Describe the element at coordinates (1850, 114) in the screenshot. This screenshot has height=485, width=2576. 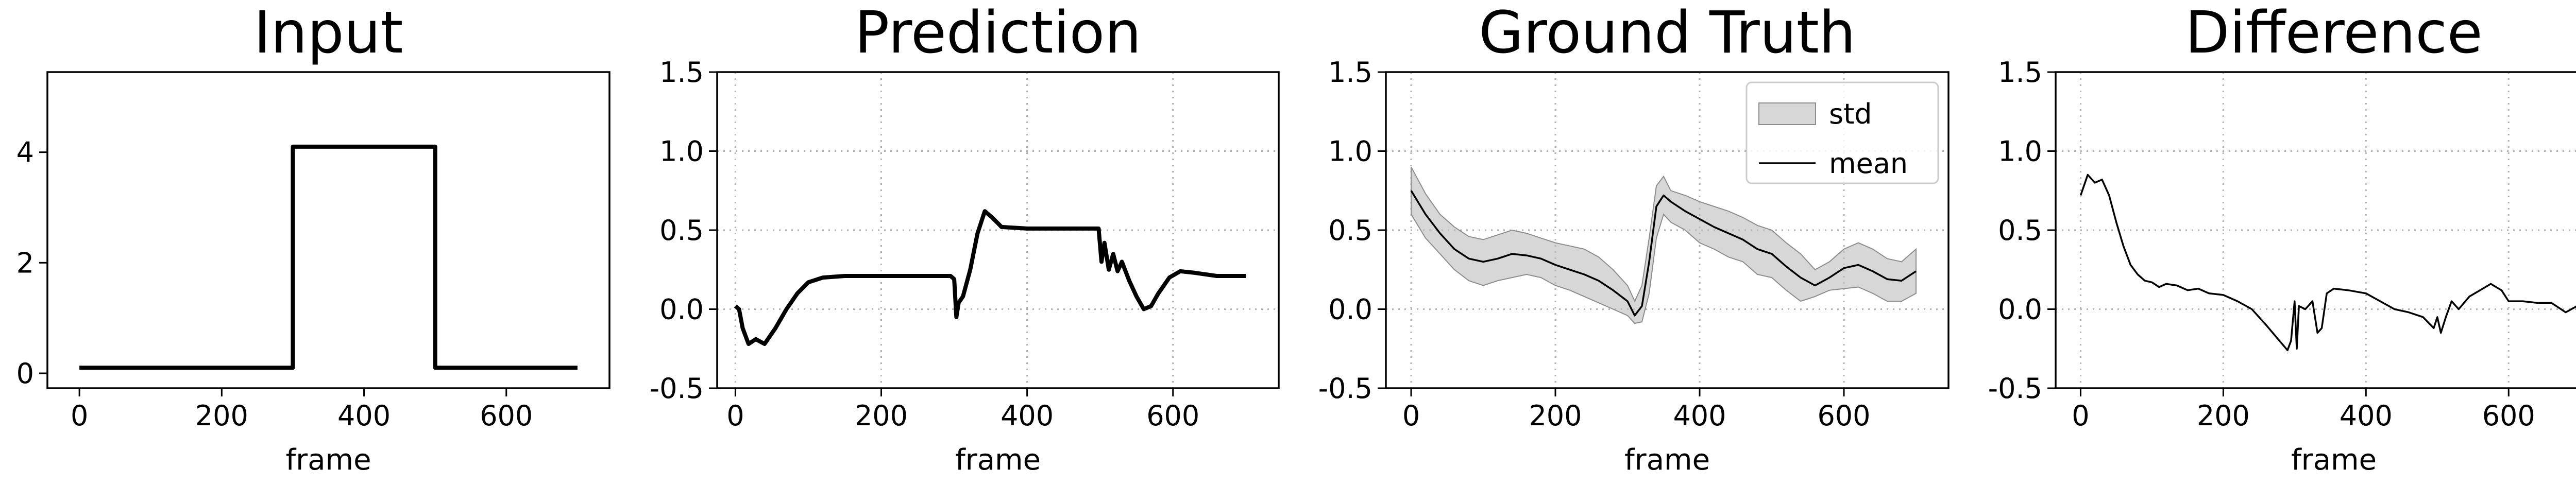
I see `legend-label-std: std` at that location.